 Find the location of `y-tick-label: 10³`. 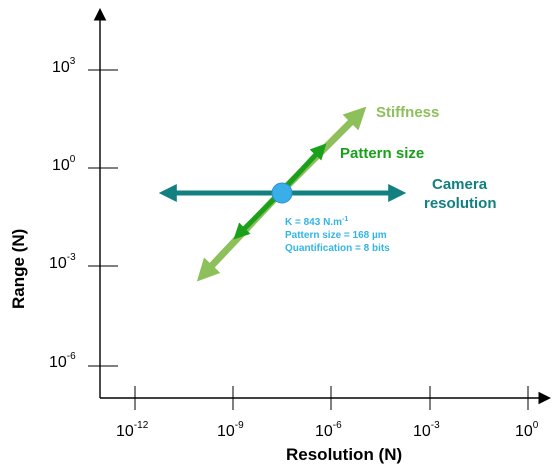

y-tick-label: 10³ is located at coordinates (64, 66).